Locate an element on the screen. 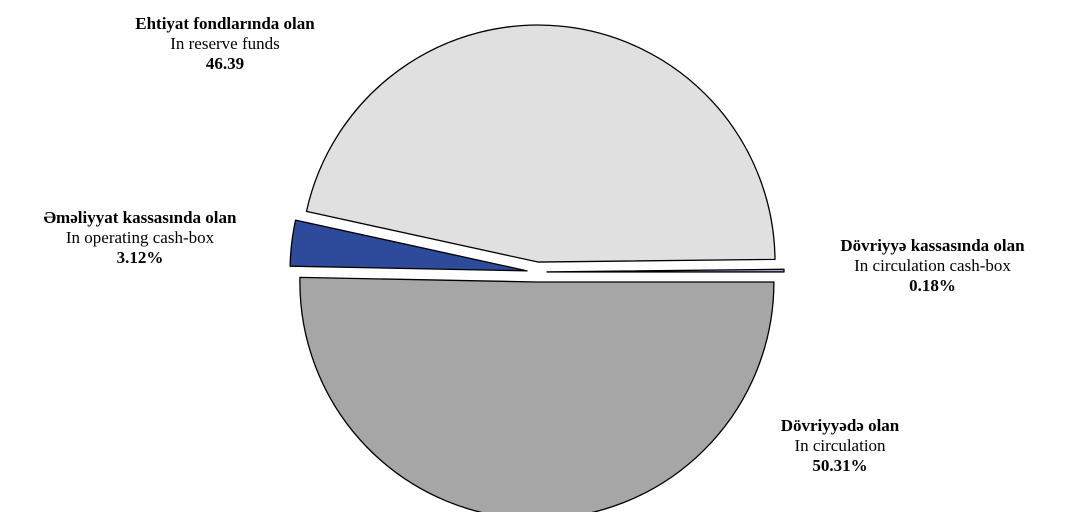 Image resolution: width=1065 pixels, height=512 pixels. value-label: 50.31% is located at coordinates (840, 465).